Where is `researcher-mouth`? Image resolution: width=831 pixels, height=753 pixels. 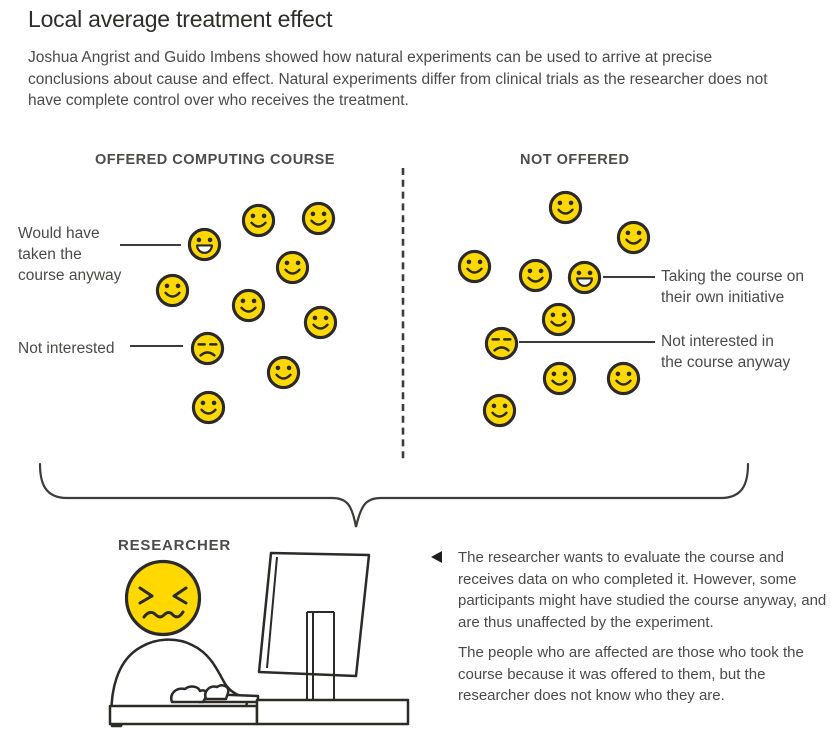 researcher-mouth is located at coordinates (163, 614).